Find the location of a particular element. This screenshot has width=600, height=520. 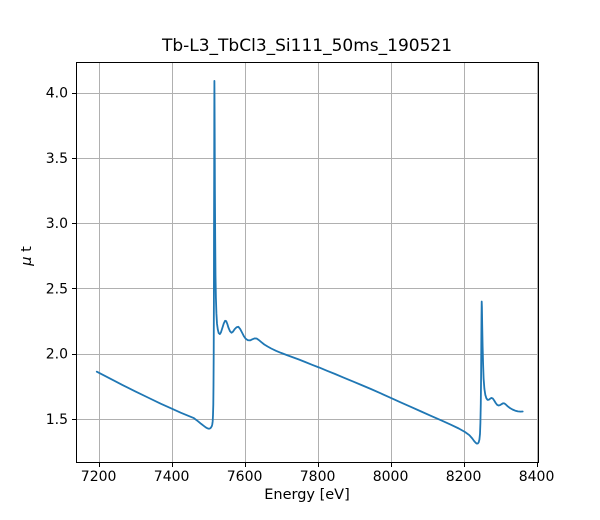

y-tick-label: 2.0 is located at coordinates (57, 355).